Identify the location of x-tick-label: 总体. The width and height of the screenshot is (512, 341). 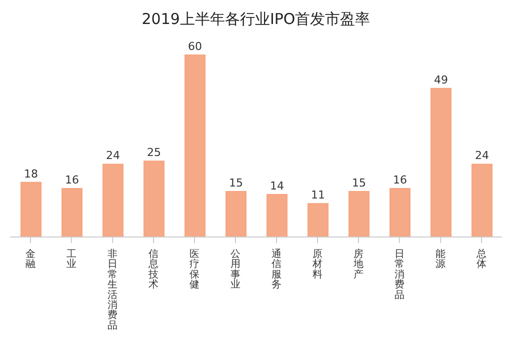
(481, 259).